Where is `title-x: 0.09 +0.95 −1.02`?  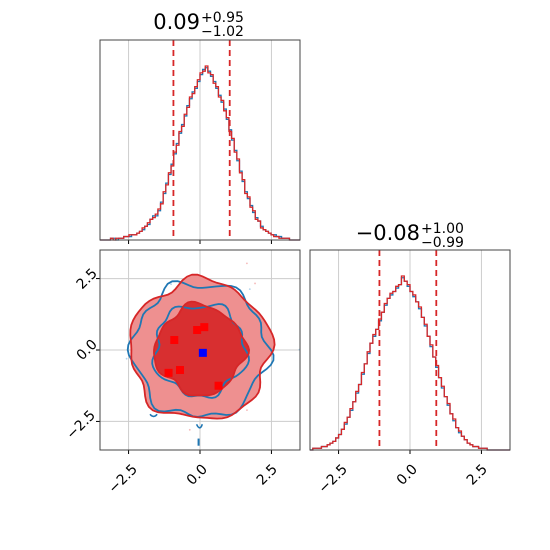
title-x: 0.09 +0.95 −1.02 is located at coordinates (198, 25).